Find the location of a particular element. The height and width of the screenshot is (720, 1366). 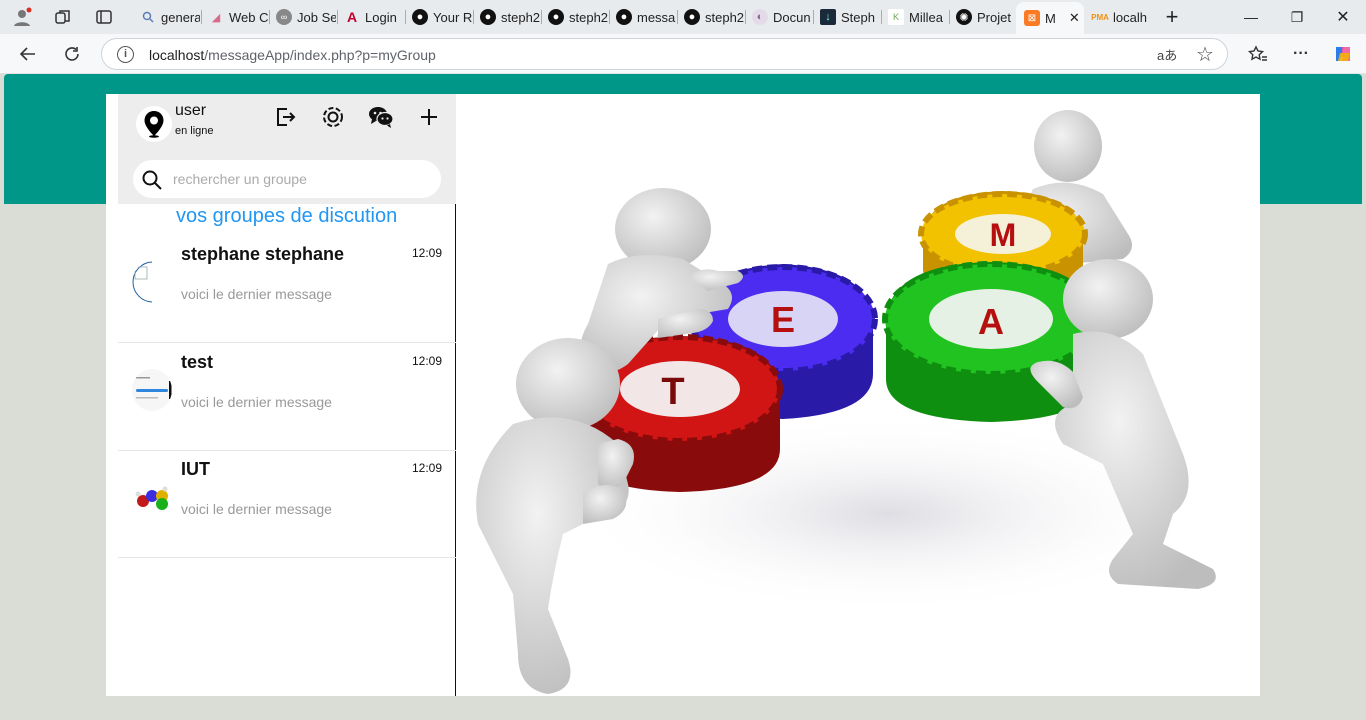

browser-tab: ↓ Steph is located at coordinates (847, 17).